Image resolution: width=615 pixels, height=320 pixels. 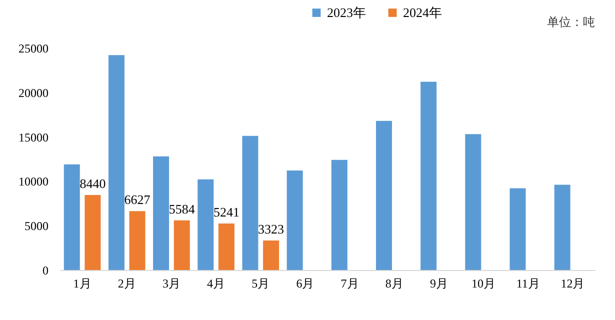 I want to click on x-tick-label: 11月, so click(x=528, y=283).